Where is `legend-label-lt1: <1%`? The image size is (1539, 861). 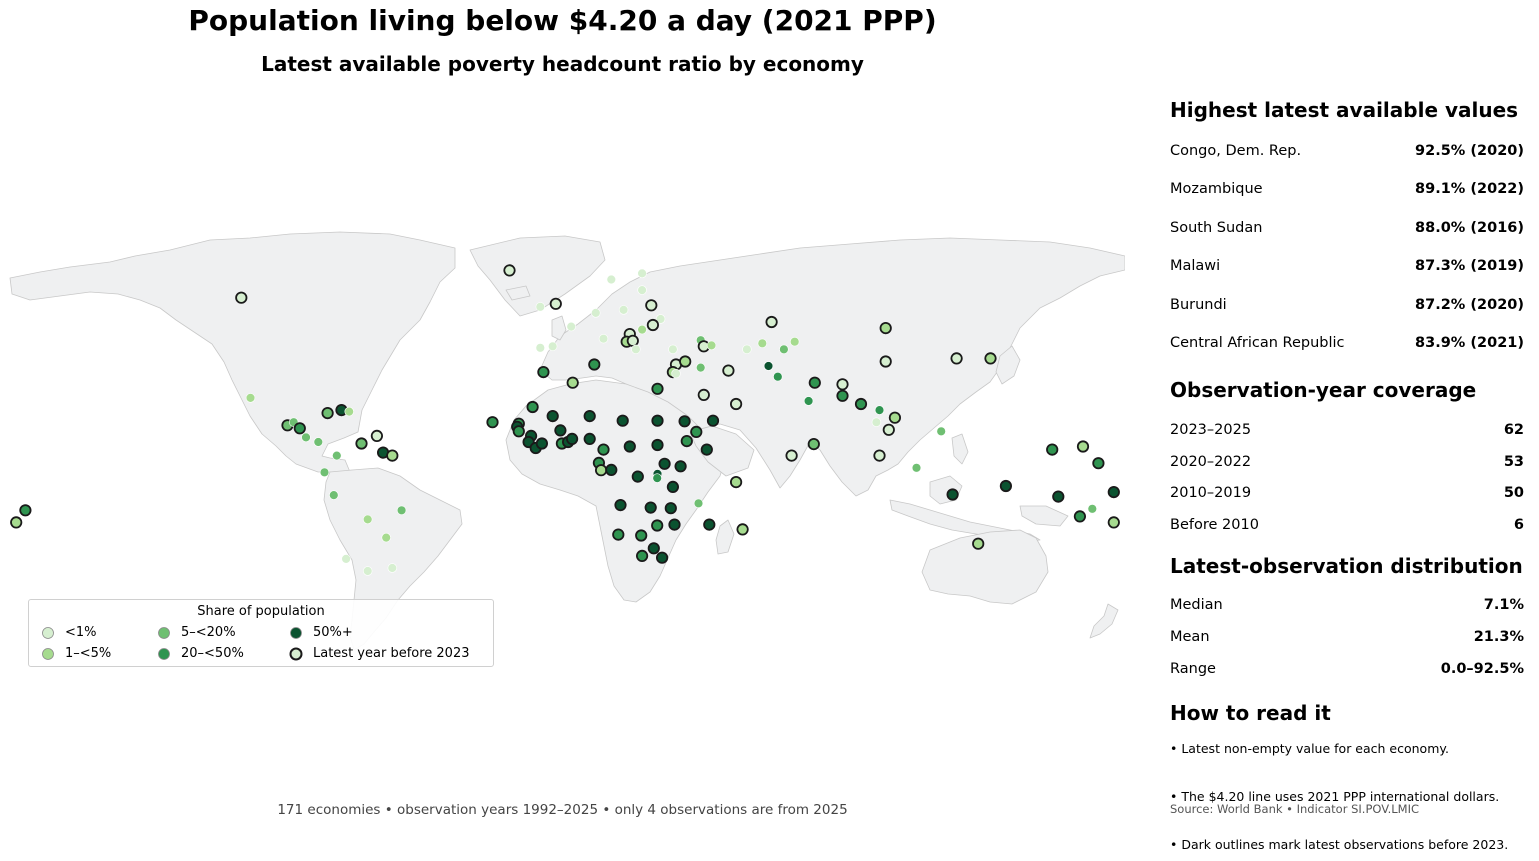 legend-label-lt1: <1% is located at coordinates (81, 632).